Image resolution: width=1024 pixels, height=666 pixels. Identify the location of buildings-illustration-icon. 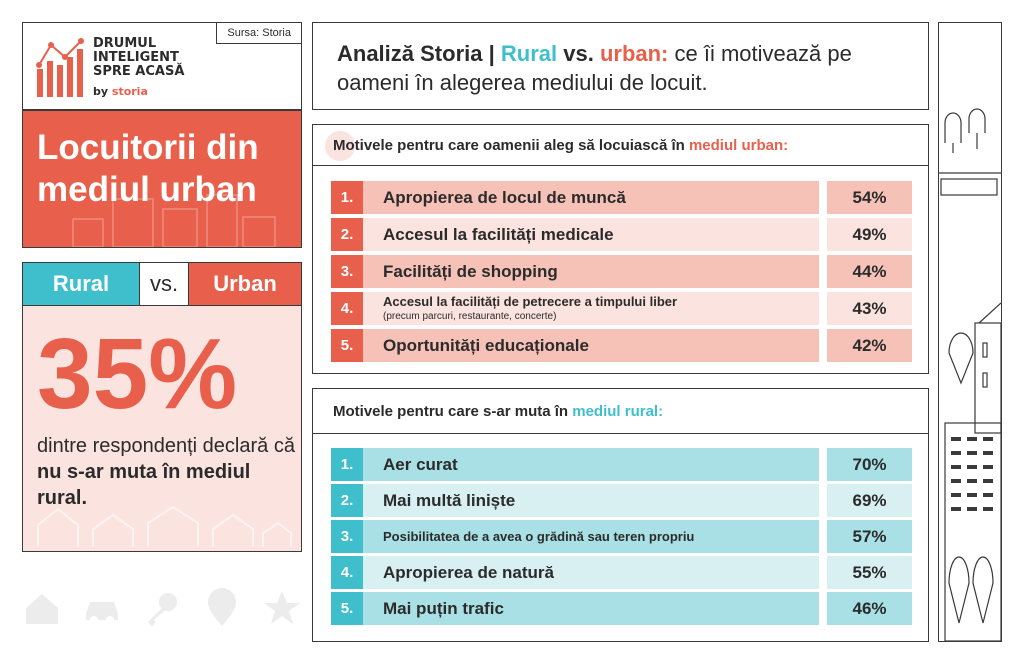
(970, 375).